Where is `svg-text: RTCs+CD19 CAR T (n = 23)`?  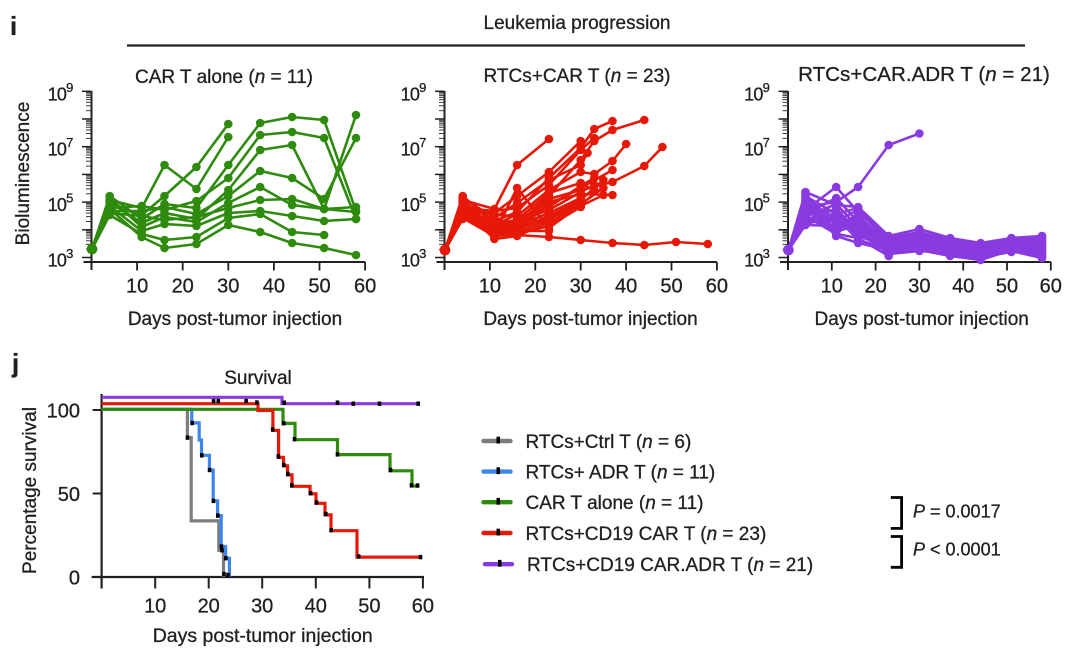
svg-text: RTCs+CD19 CAR T (n = 23) is located at coordinates (646, 534).